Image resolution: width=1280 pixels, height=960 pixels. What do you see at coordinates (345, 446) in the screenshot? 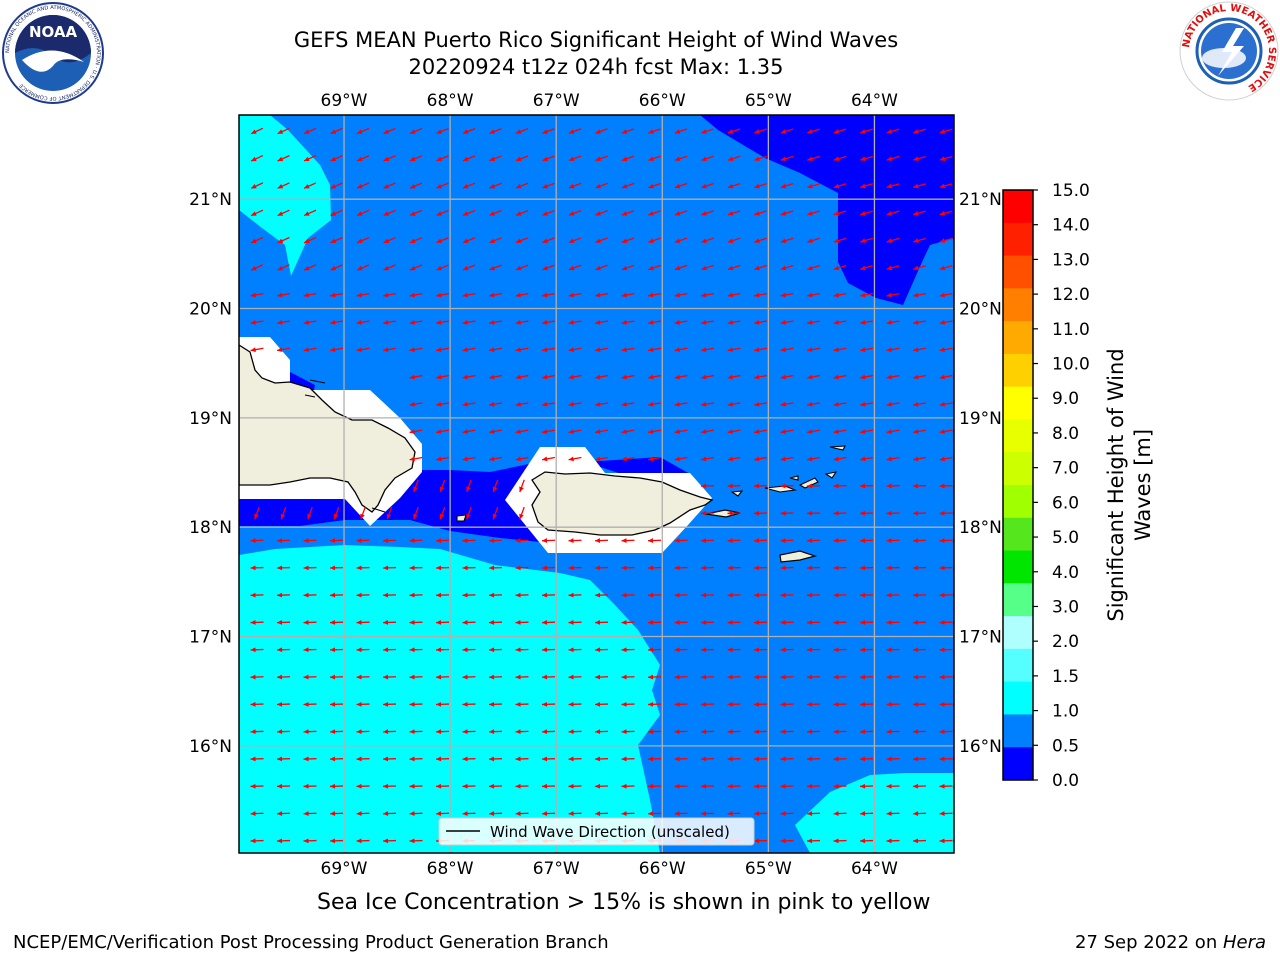
I see `land-small-cays` at bounding box center [345, 446].